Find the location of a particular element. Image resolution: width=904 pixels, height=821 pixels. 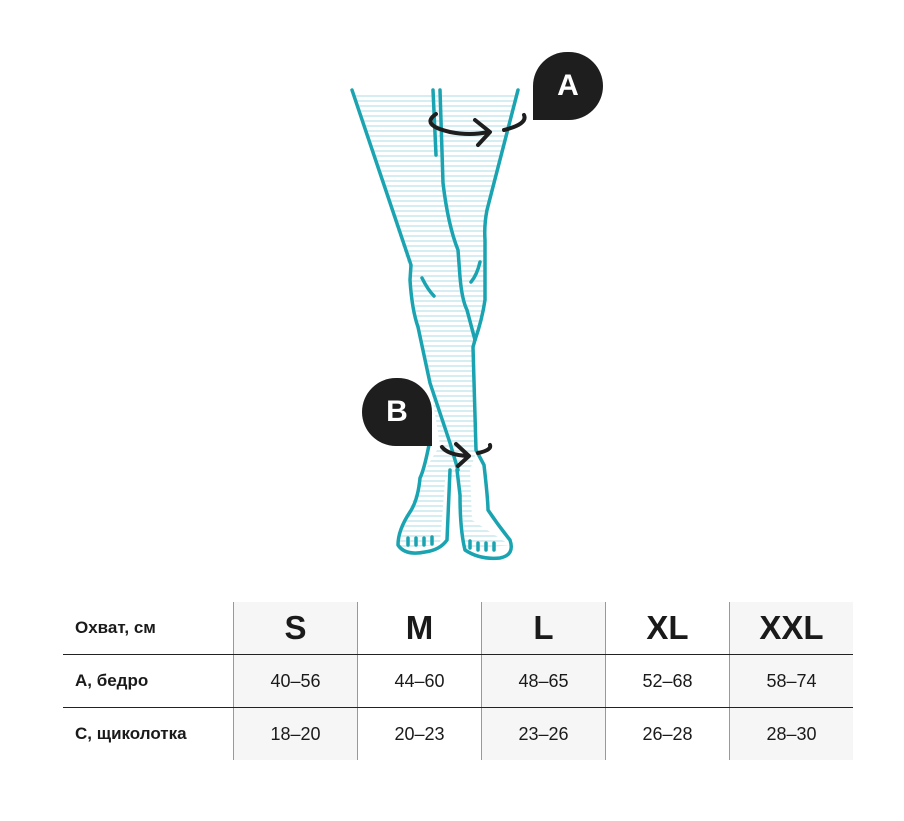

size-s: S is located at coordinates (295, 628).